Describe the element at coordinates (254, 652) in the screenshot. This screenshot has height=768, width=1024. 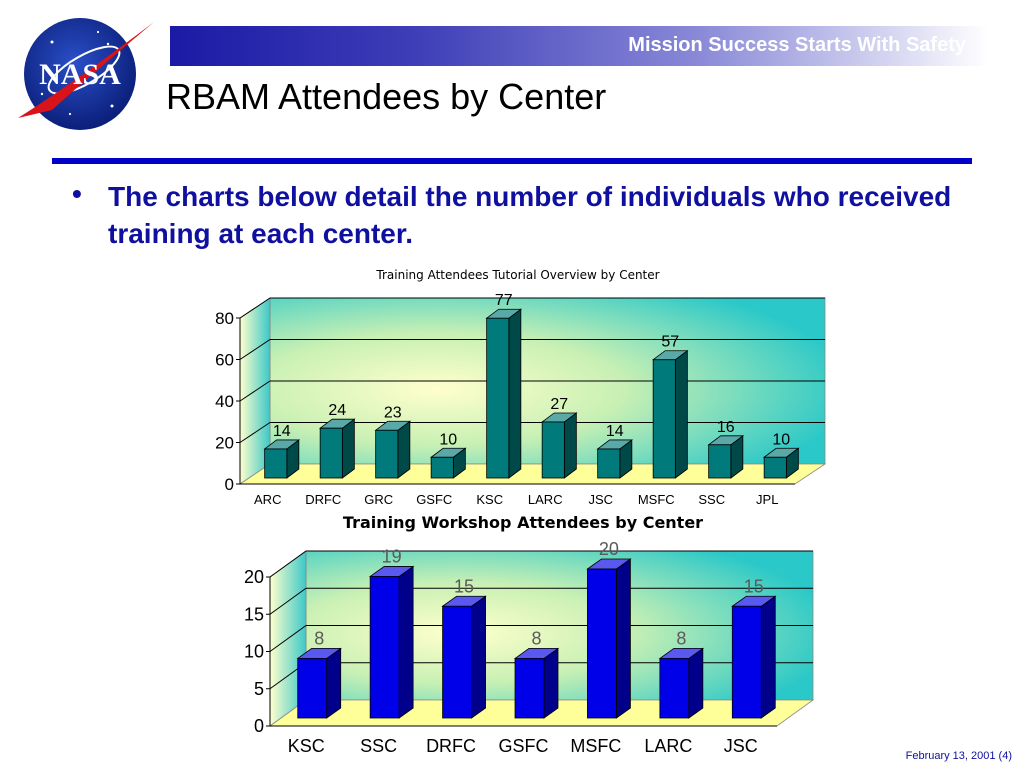
I see `y-tick-label: 10` at that location.